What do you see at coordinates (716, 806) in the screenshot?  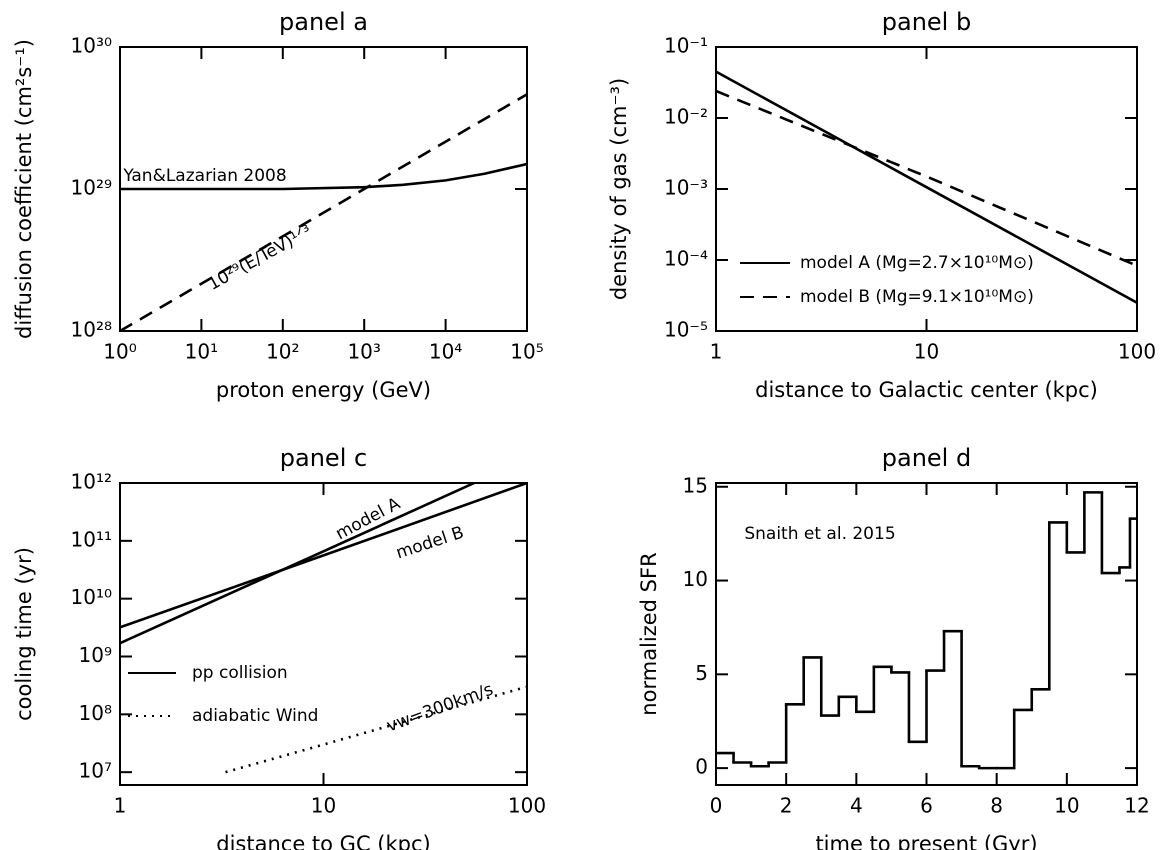 I see `x-tick-label: 0` at bounding box center [716, 806].